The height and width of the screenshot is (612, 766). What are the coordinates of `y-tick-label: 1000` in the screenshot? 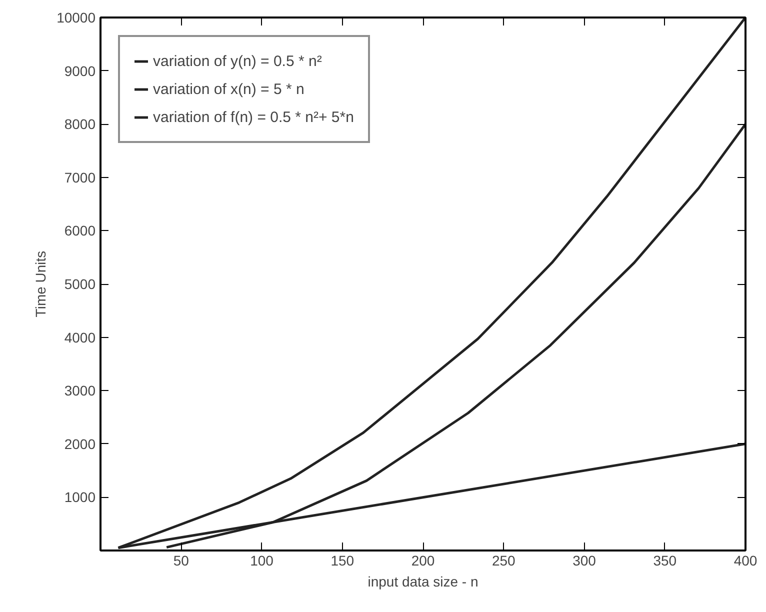 It's located at (80, 497).